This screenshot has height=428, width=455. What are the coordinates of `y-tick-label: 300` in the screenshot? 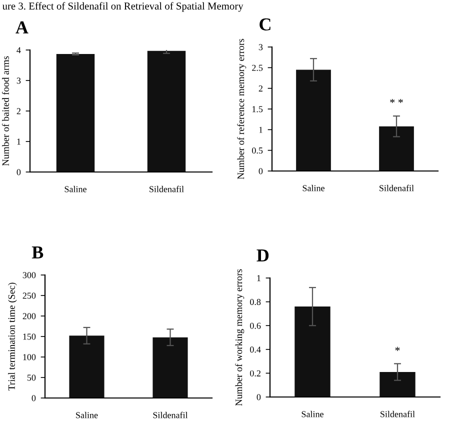 It's located at (29, 275).